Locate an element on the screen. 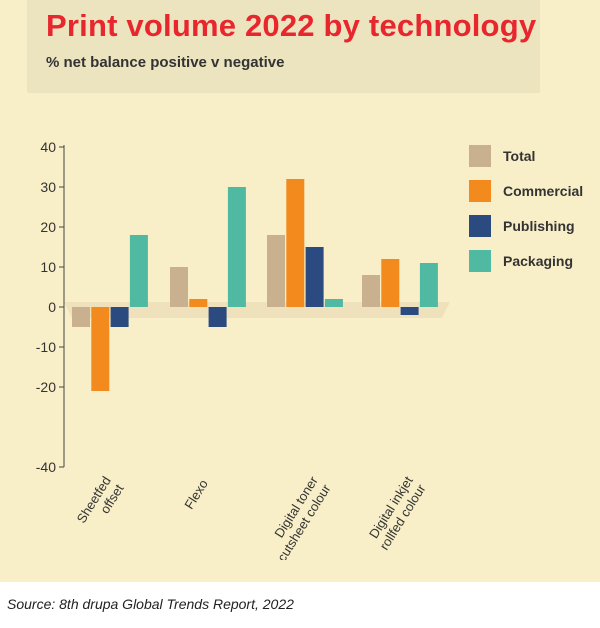 The image size is (600, 628). svg-text: Digital inkjetrollfed colour is located at coordinates (396, 513).